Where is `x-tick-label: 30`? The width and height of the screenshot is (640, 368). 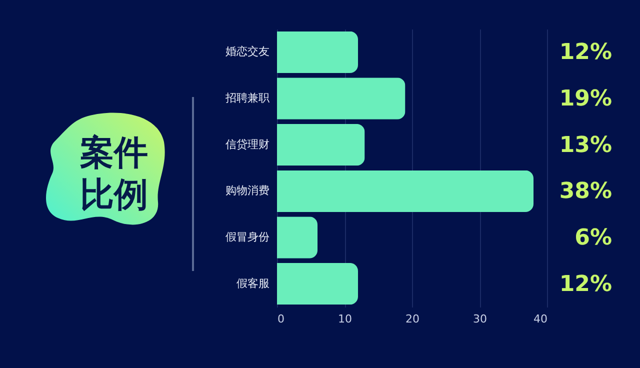 x-tick-label: 30 is located at coordinates (480, 319).